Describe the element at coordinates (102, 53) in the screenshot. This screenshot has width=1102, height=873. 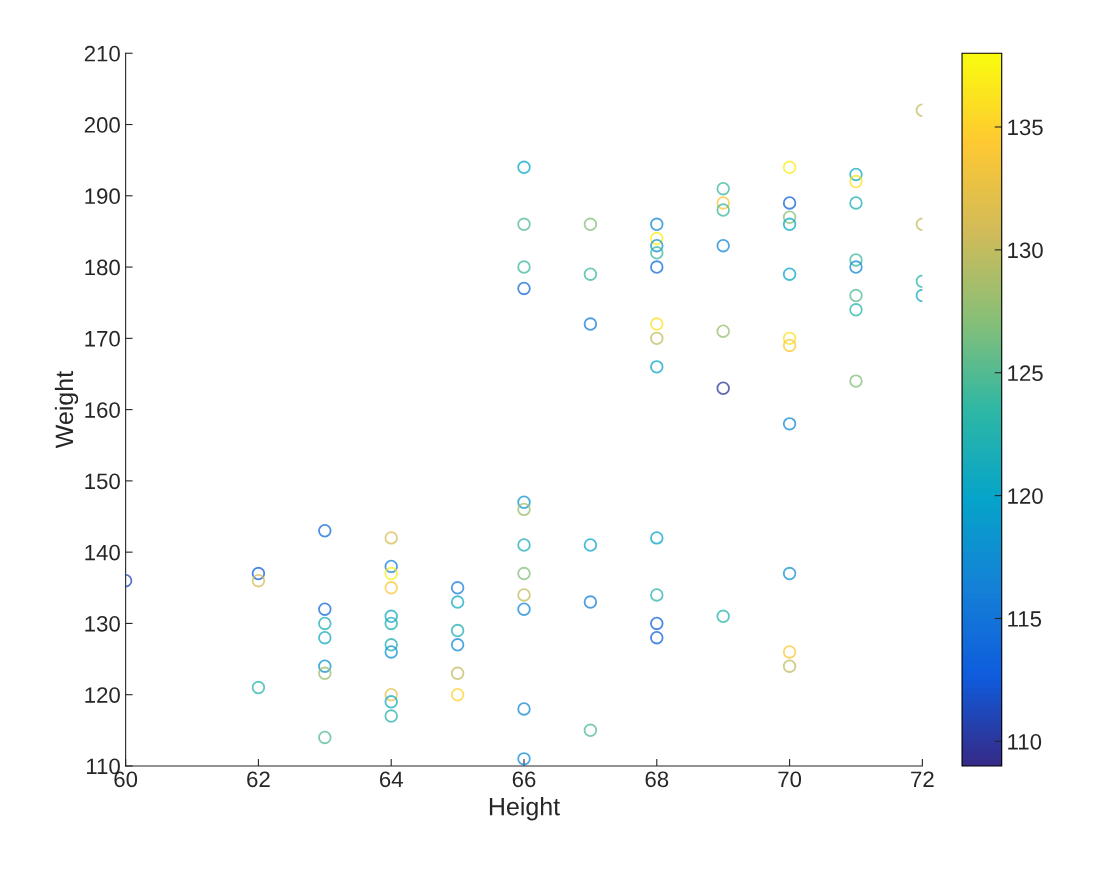
I see `y-tick-label: 210` at that location.